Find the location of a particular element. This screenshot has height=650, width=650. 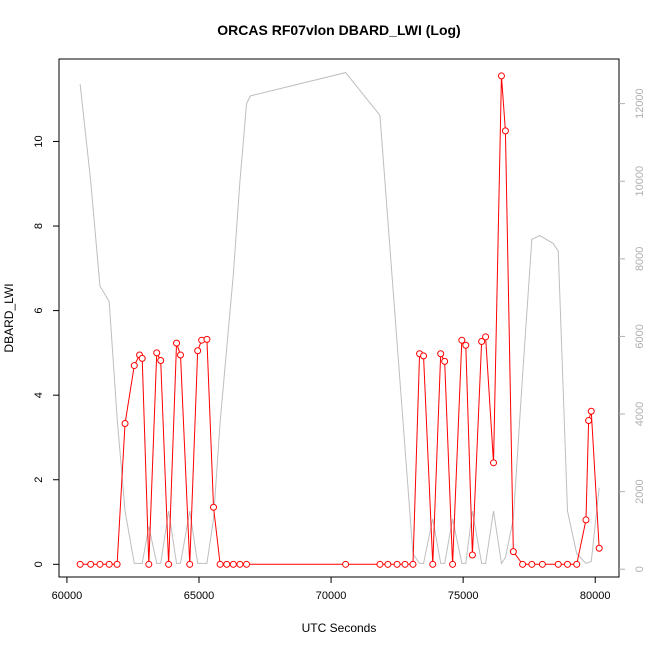

x-tick-label: 70000 is located at coordinates (331, 596).